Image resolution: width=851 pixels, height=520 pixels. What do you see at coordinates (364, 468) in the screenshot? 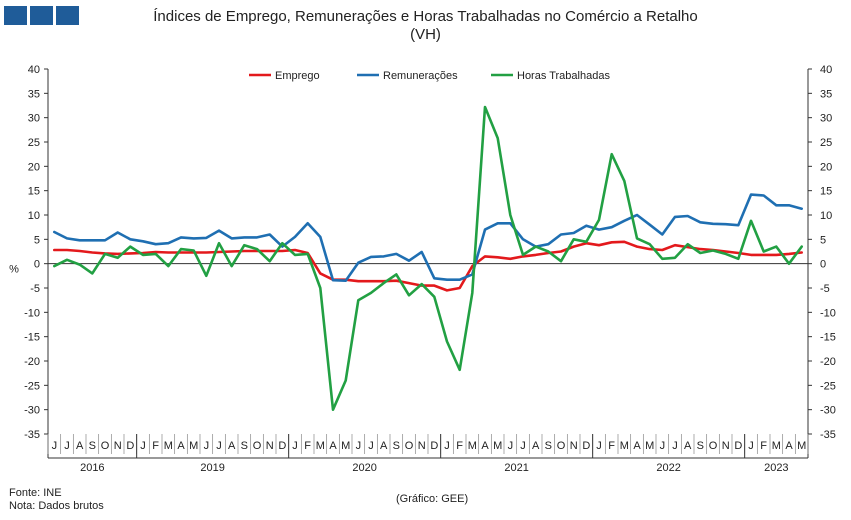
I see `x-year-label: 2020` at bounding box center [364, 468].